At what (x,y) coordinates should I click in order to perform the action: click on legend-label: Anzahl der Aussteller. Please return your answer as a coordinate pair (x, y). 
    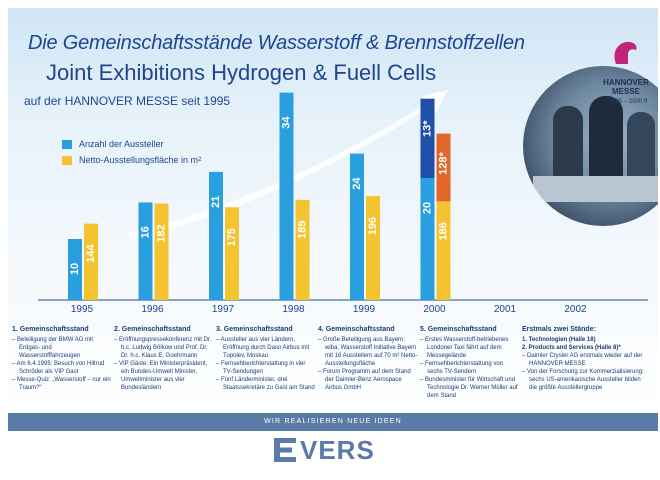
    Looking at the image, I should click on (121, 144).